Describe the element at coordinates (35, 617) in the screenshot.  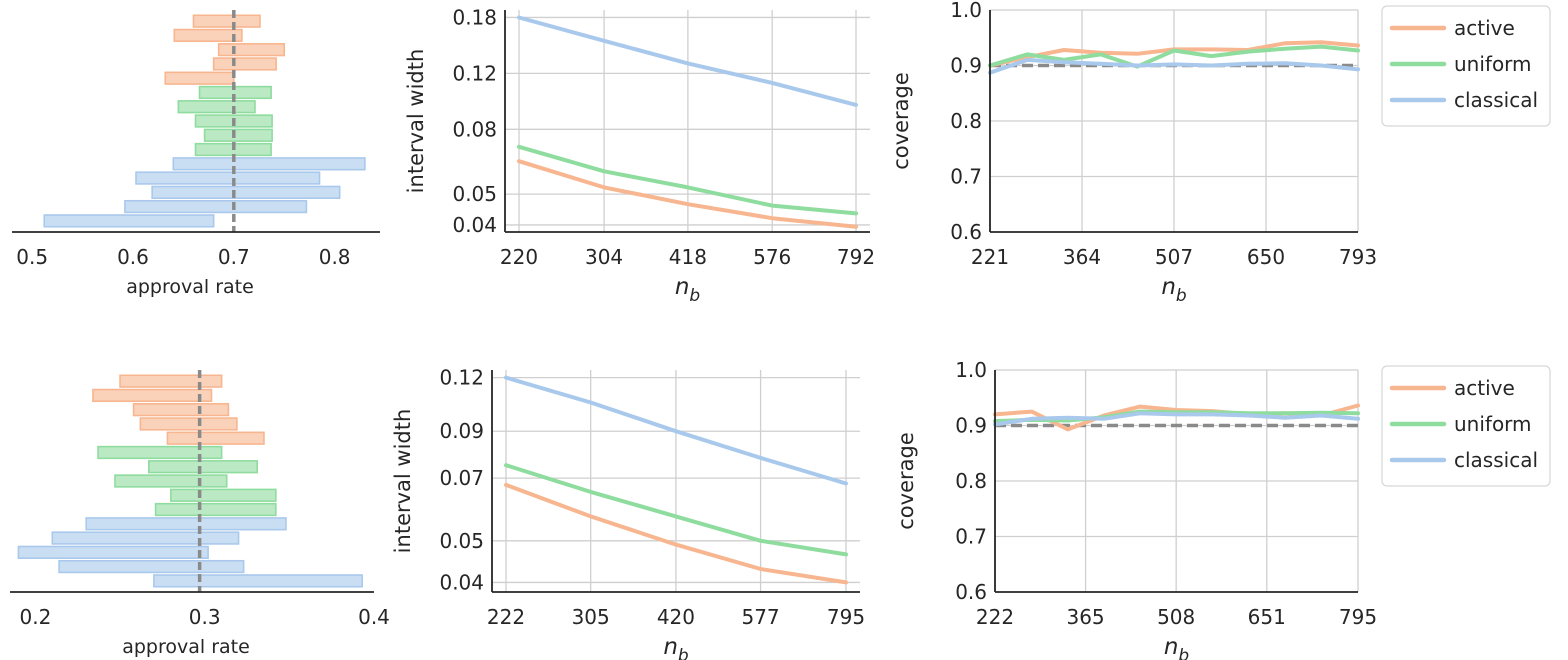
I see `x-tick-label: 0.2` at that location.